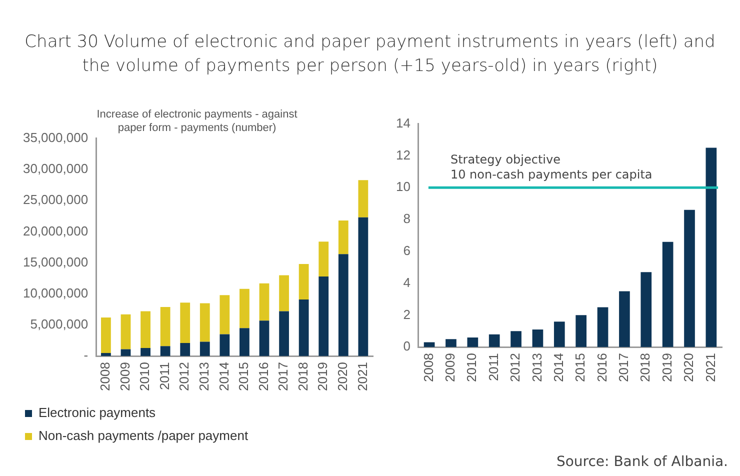 This screenshot has height=476, width=740. I want to click on y-tick-label: 14, so click(403, 122).